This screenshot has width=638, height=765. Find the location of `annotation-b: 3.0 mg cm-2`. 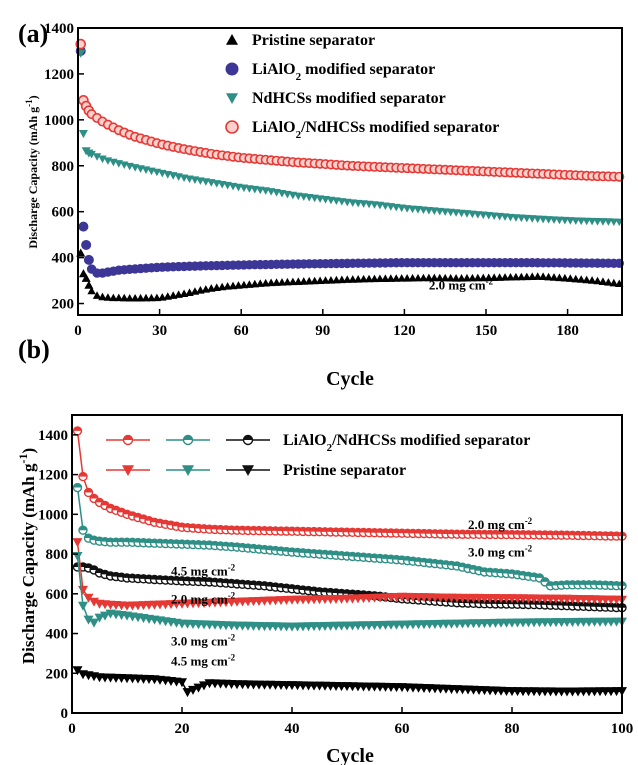

annotation-b: 3.0 mg cm-2 is located at coordinates (500, 552).